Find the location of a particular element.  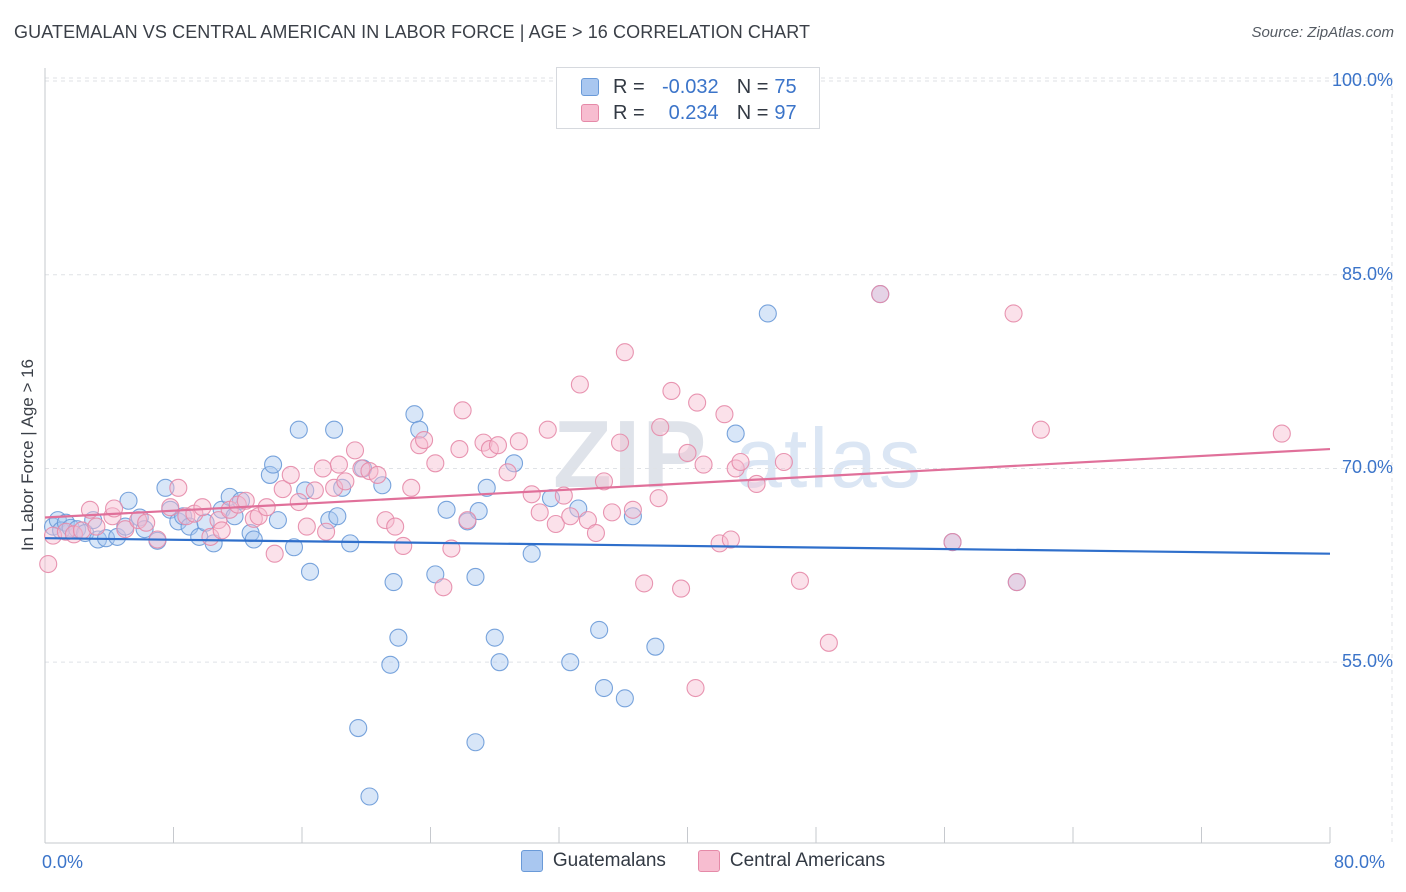

series-legend-central-americans: Central Americans is located at coordinates (791, 861).